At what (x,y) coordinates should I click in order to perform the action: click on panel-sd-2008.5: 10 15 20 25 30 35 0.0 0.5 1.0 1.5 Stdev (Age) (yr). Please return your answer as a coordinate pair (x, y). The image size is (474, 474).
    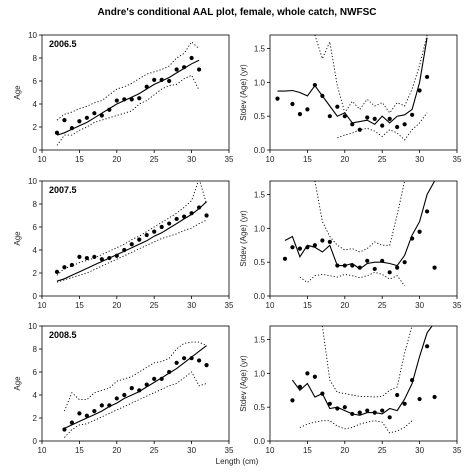
    Looking at the image, I should click on (350, 390).